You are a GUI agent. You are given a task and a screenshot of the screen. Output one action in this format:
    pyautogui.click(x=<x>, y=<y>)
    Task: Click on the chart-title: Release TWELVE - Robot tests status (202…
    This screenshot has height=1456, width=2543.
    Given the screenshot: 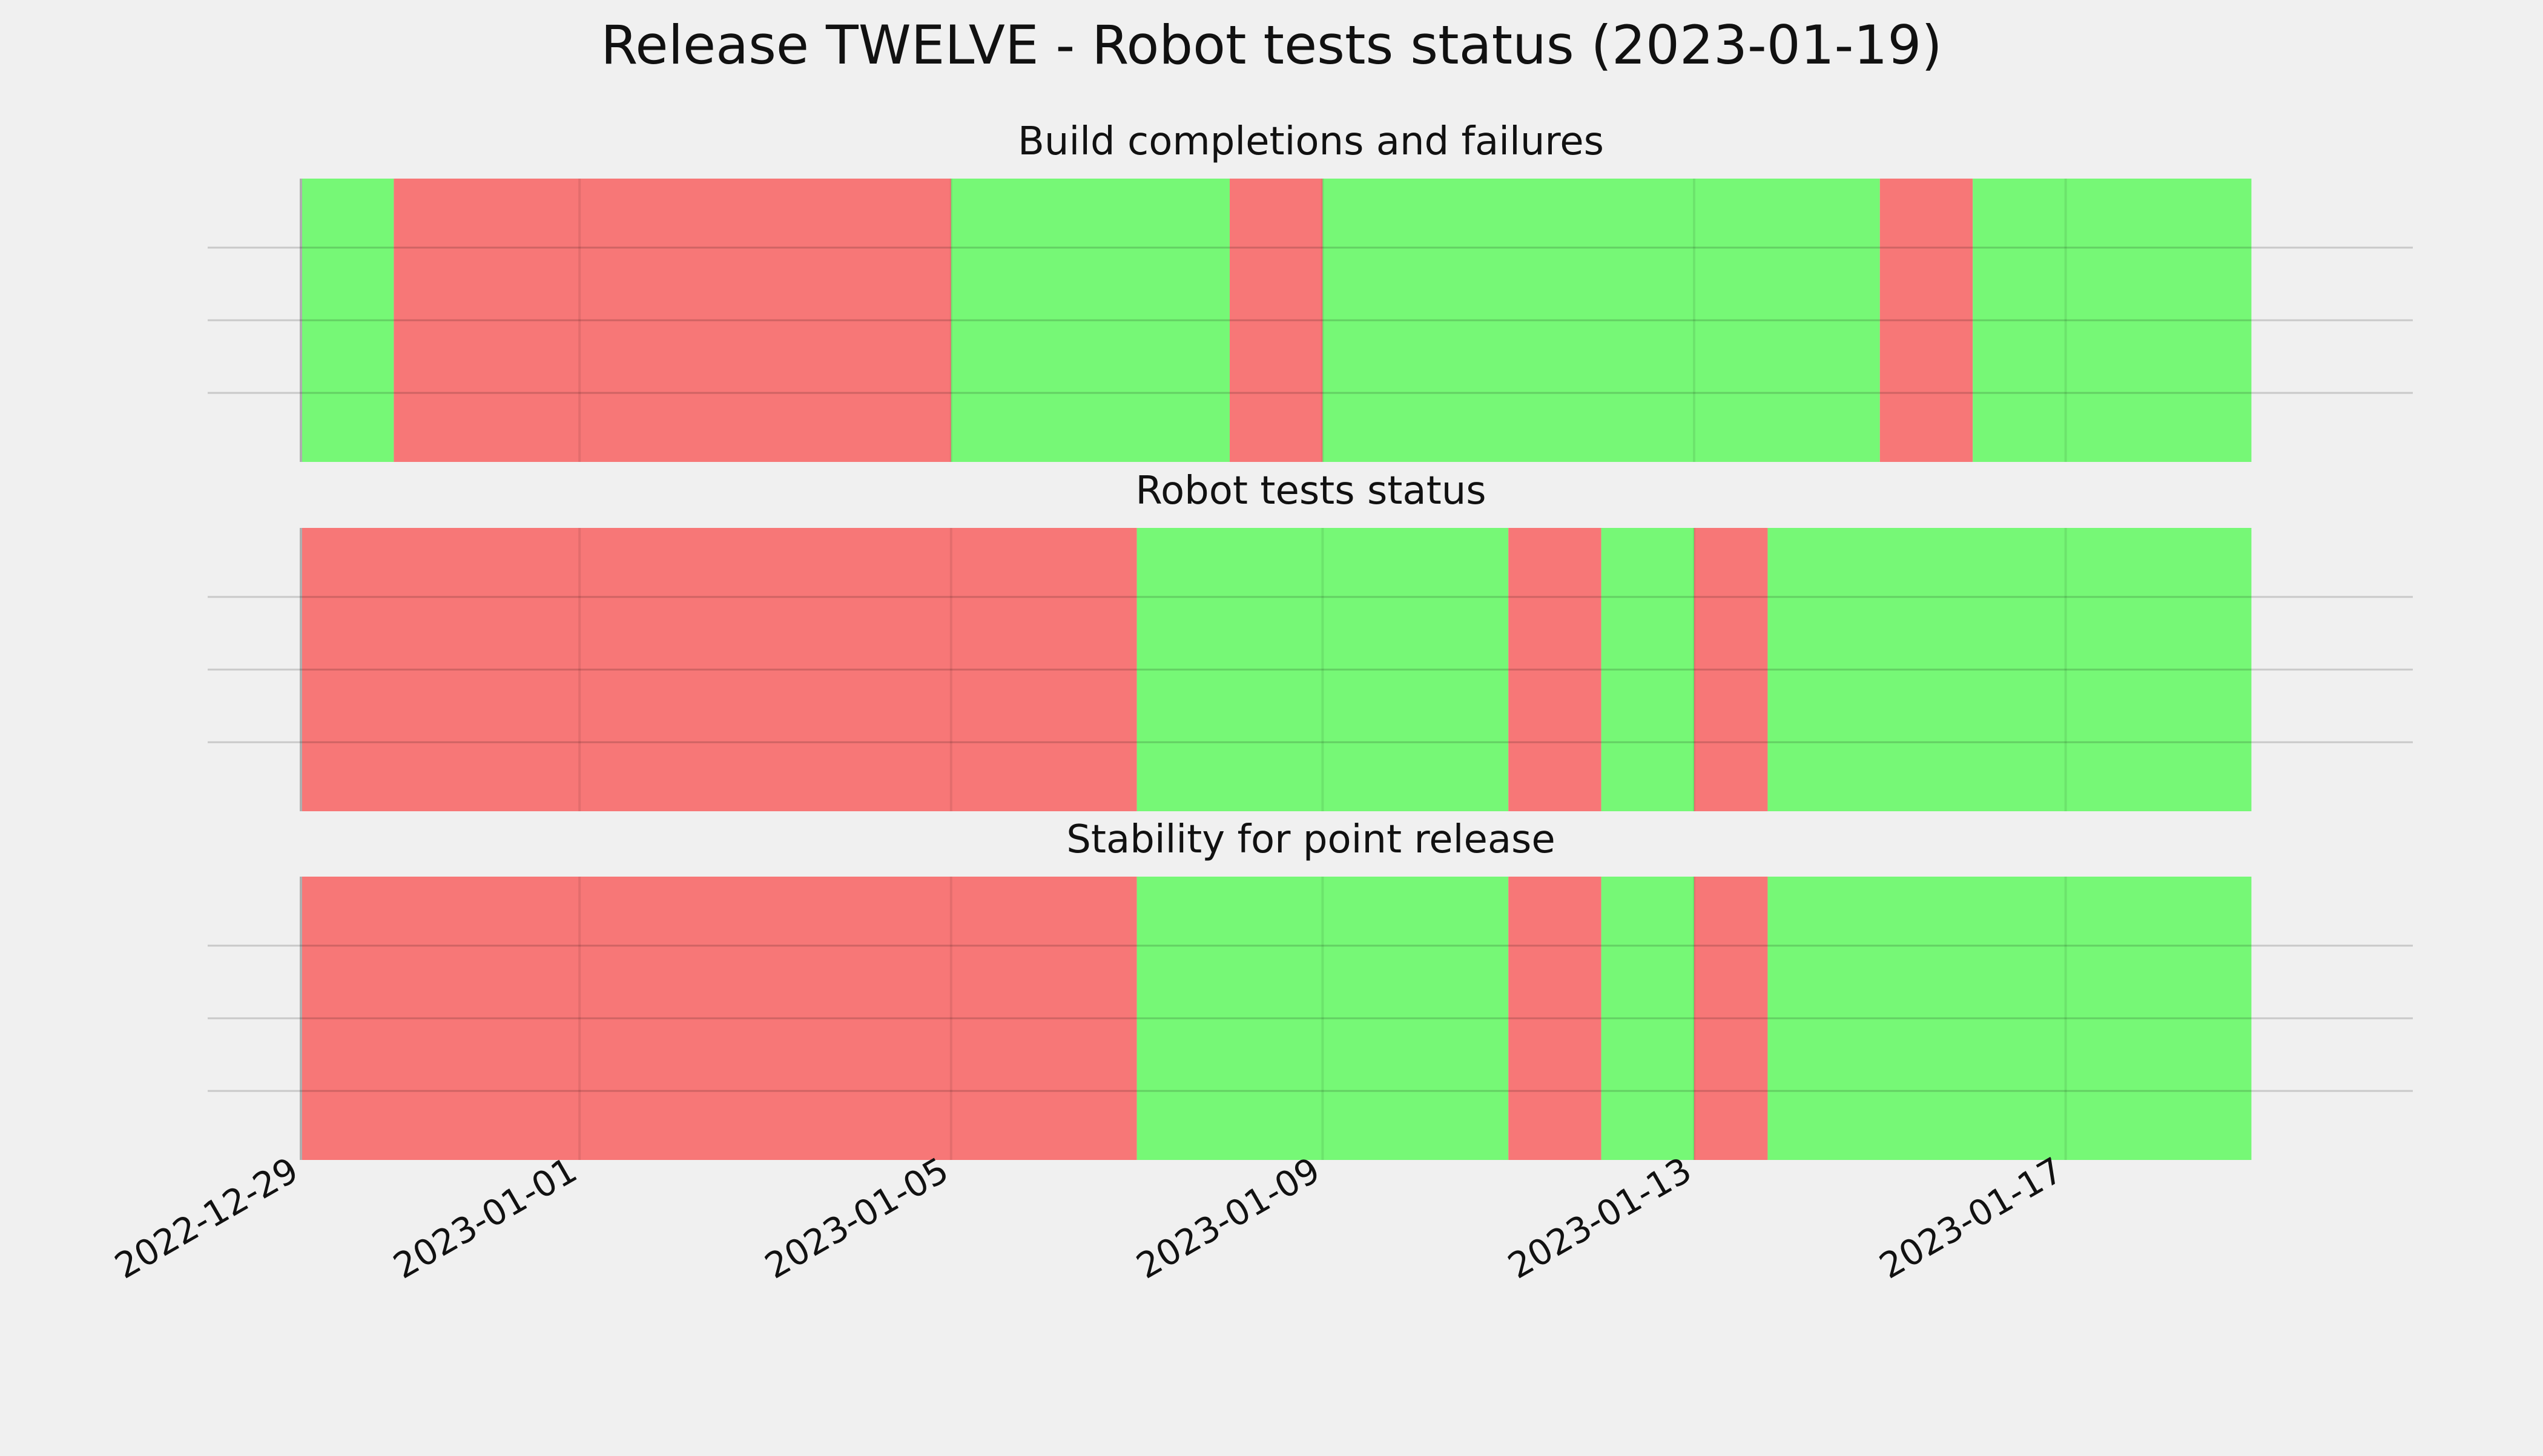 What is the action you would take?
    pyautogui.click(x=1271, y=45)
    